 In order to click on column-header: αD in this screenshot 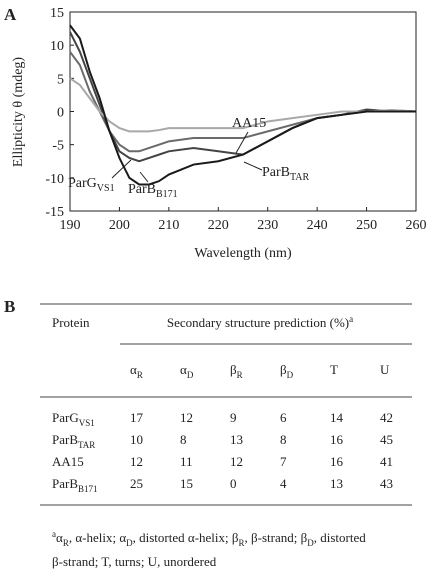, I will do `click(187, 371)`.